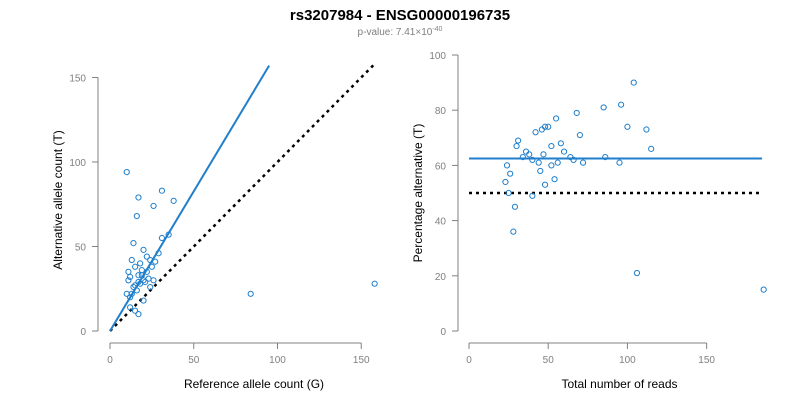 This screenshot has width=800, height=405. Describe the element at coordinates (418, 193) in the screenshot. I see `y-axis-title: Percentage alternative (T)` at that location.